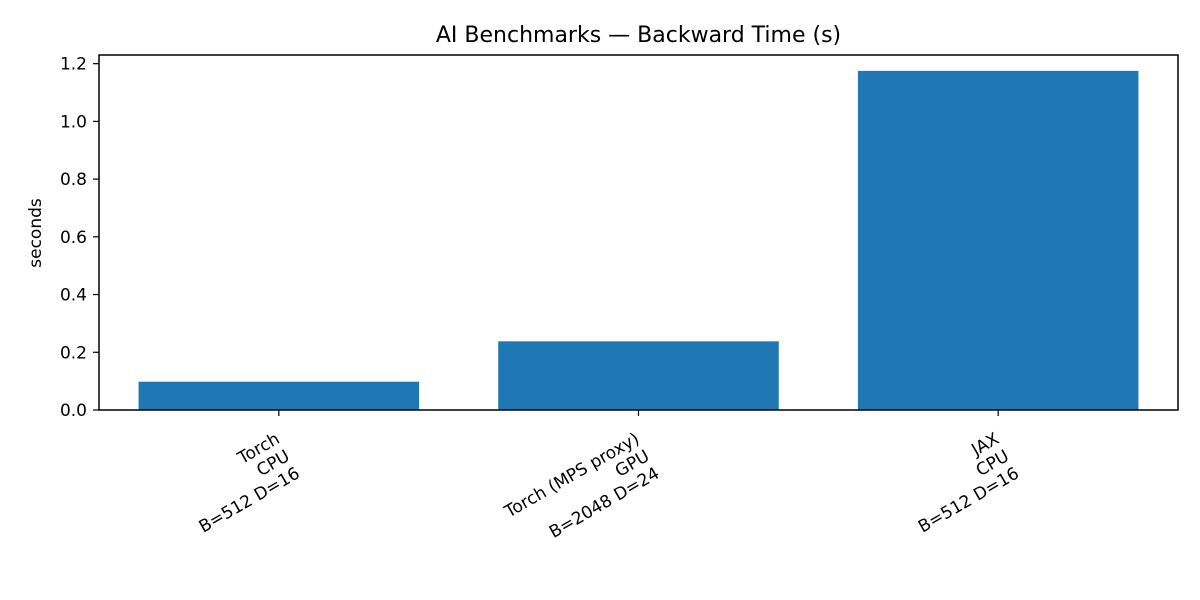 This screenshot has height=600, width=1200. I want to click on y-tick-label-3: 0.6, so click(73, 238).